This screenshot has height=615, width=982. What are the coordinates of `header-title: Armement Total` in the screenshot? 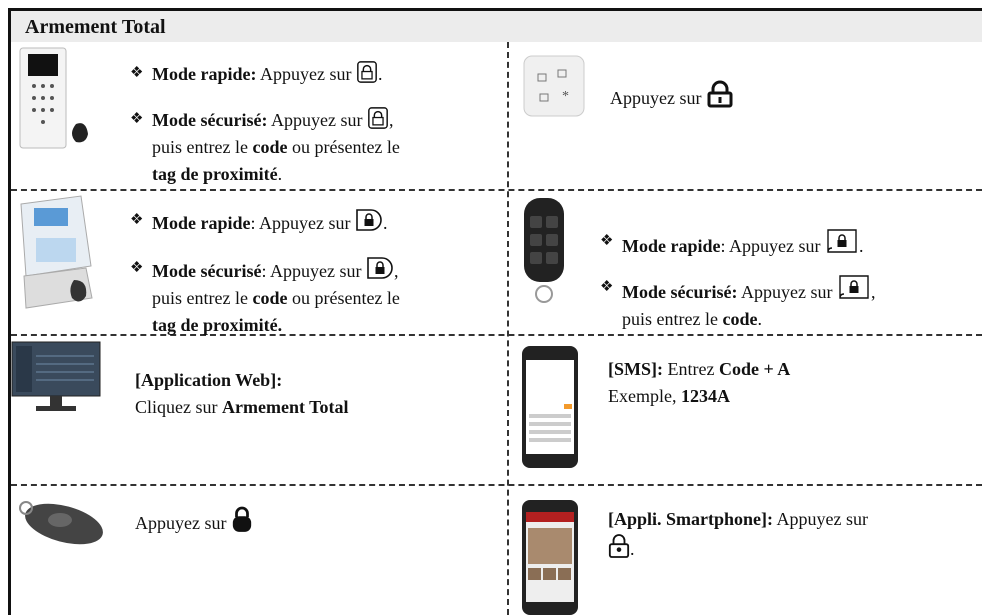 It's located at (95, 27).